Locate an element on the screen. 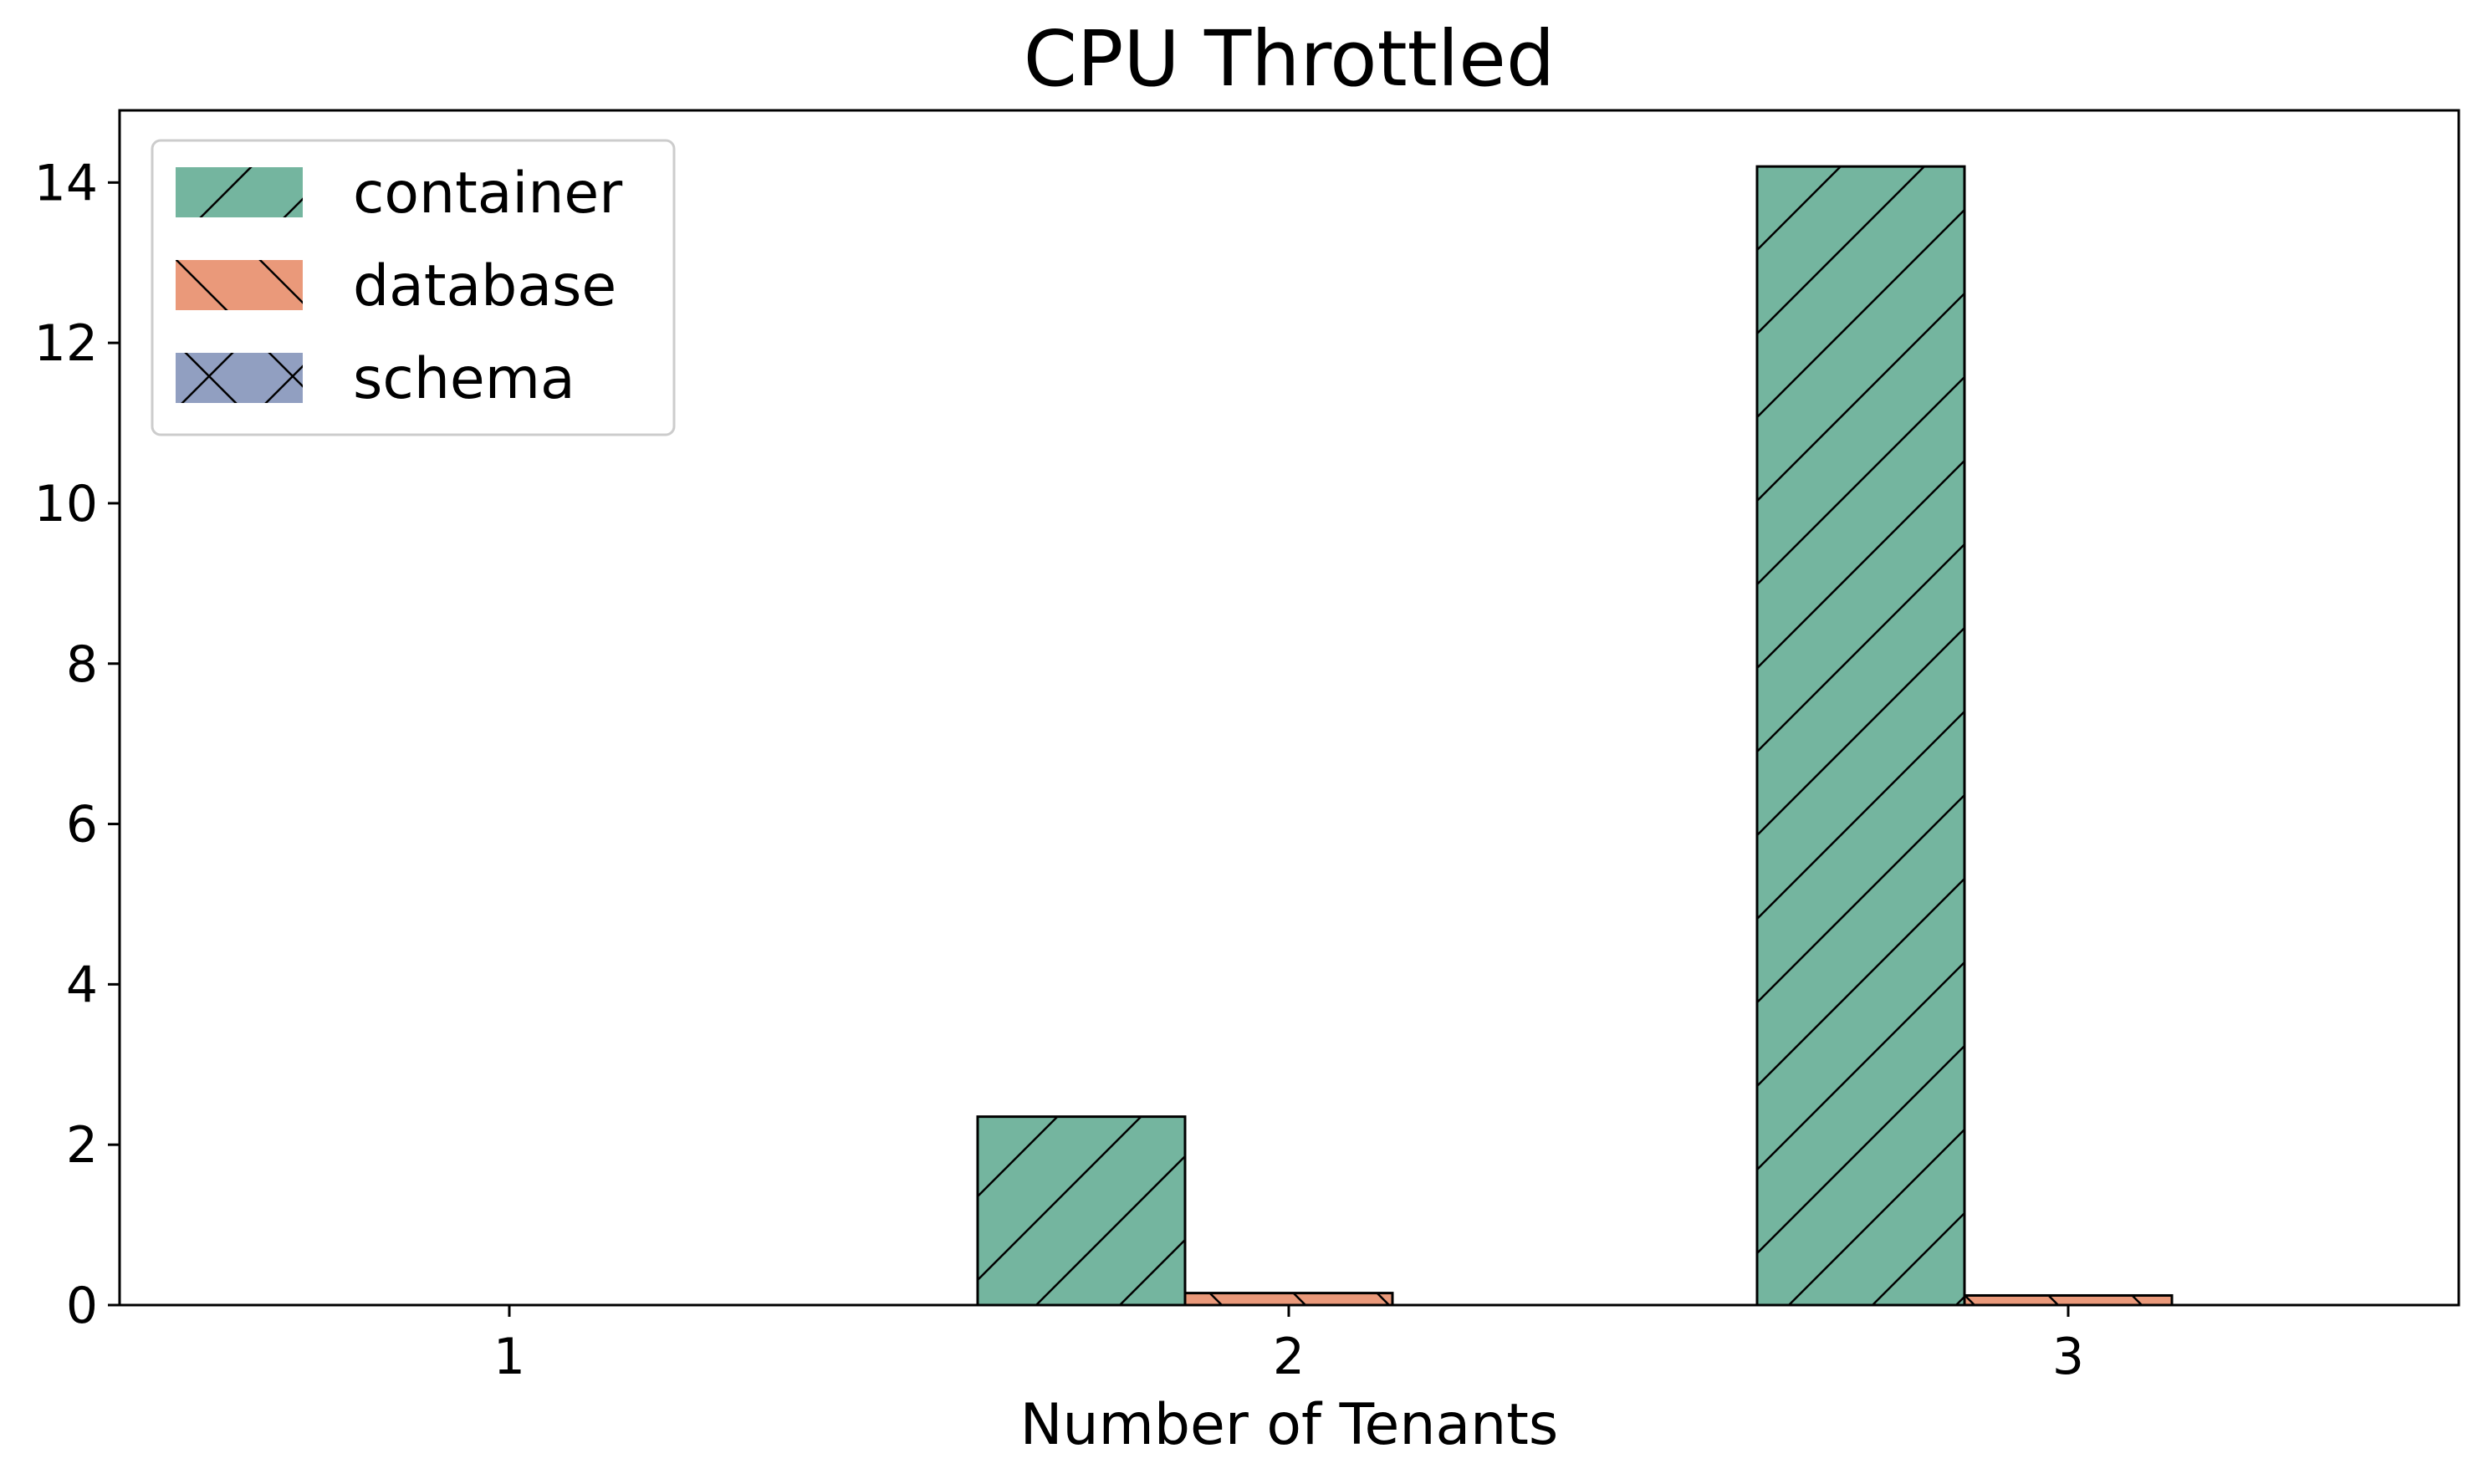  legend-swatch-container is located at coordinates (239, 192).